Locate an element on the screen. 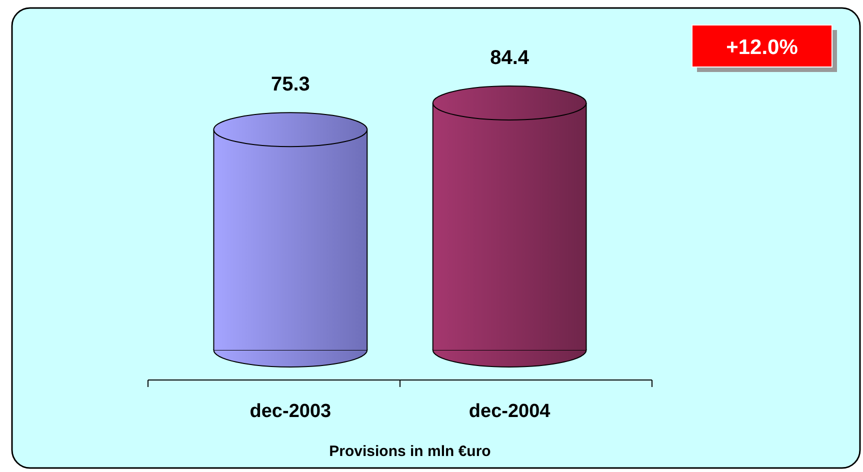  x-tick-label: dec-2004 is located at coordinates (509, 411).